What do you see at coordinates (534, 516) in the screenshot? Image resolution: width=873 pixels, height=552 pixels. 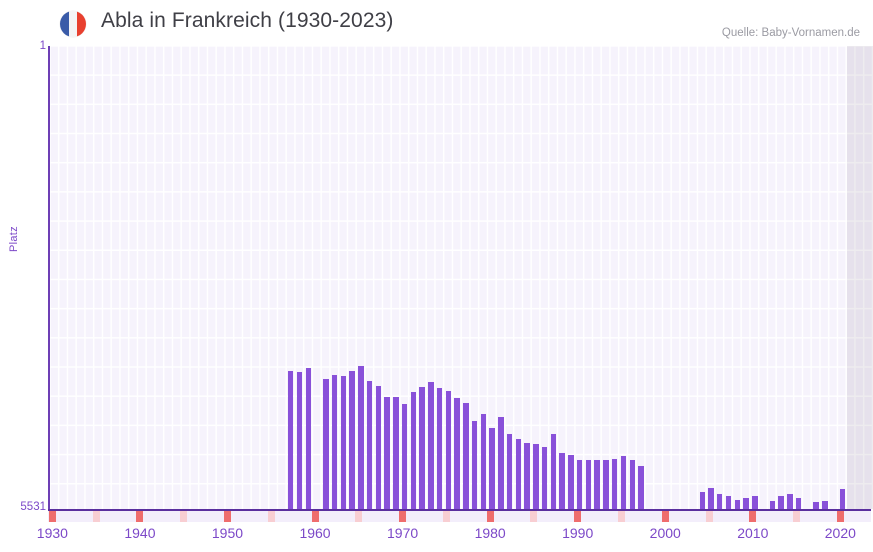 I see `x-tick-1985` at bounding box center [534, 516].